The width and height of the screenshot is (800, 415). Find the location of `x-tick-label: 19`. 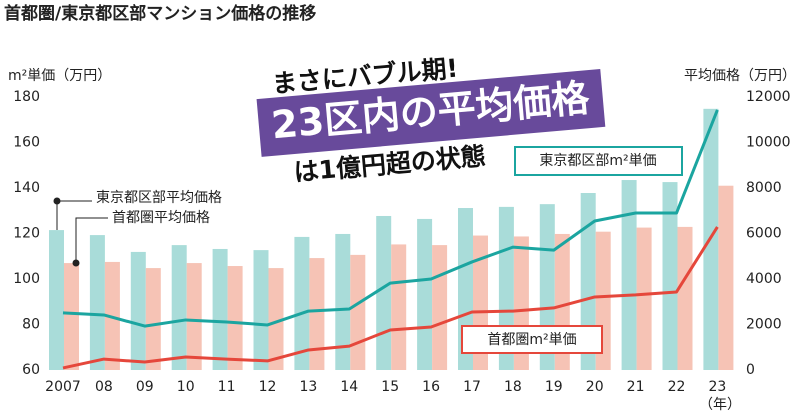

x-tick-label: 19 is located at coordinates (554, 387).